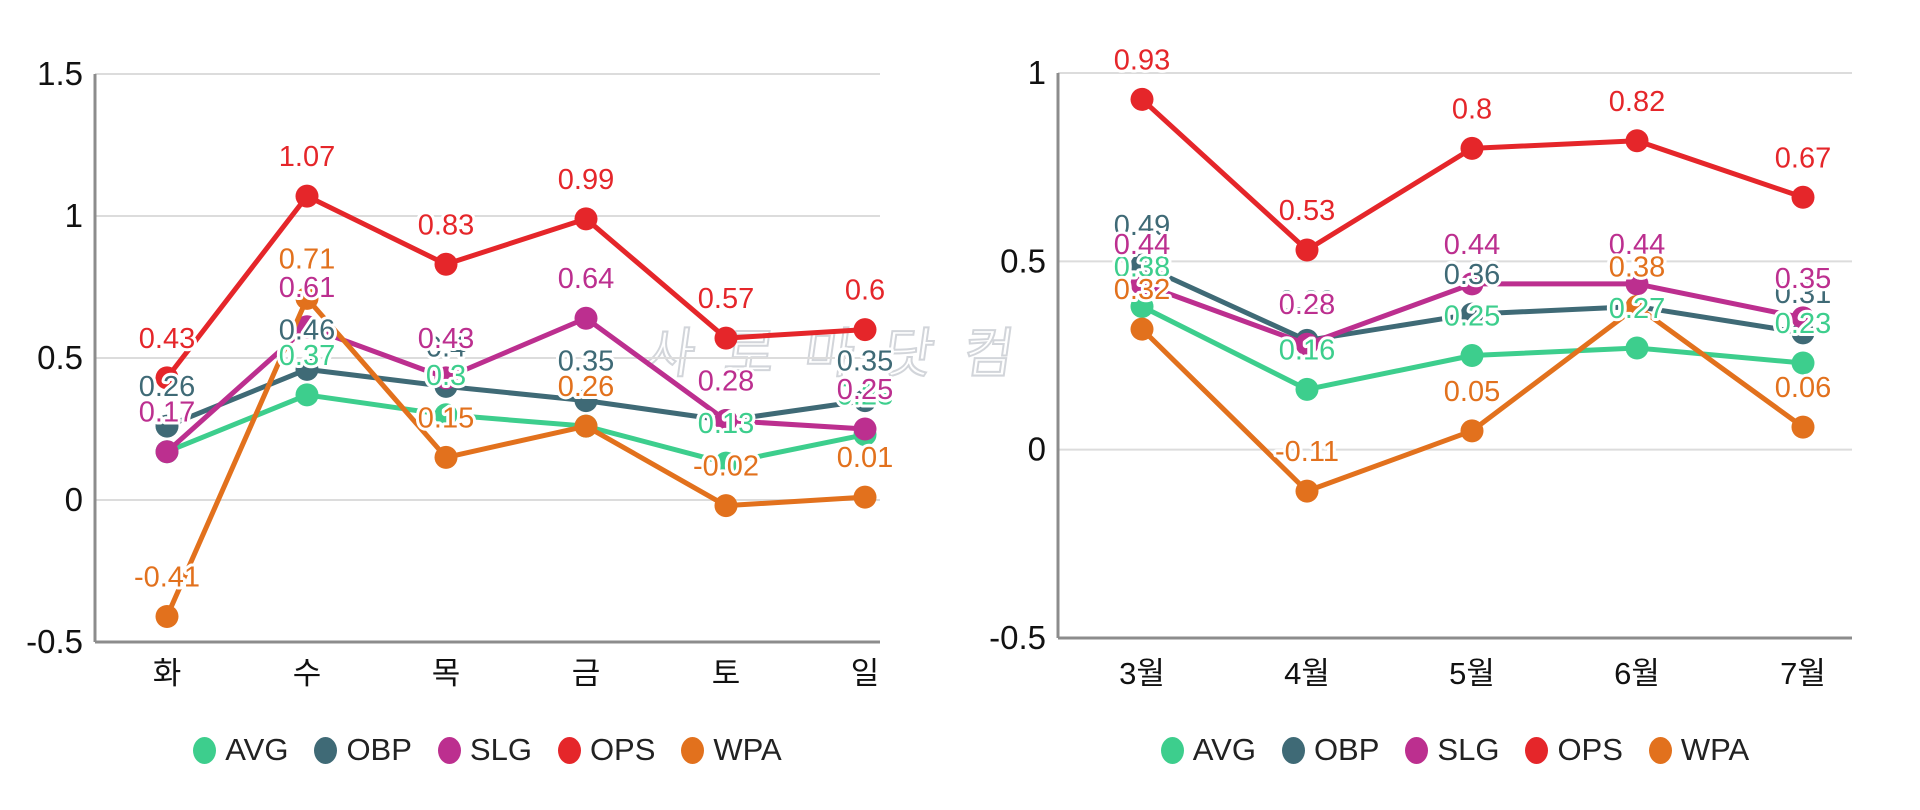  Describe the element at coordinates (726, 381) in the screenshot. I see `left-value-label-obp-5: 0.28` at that location.